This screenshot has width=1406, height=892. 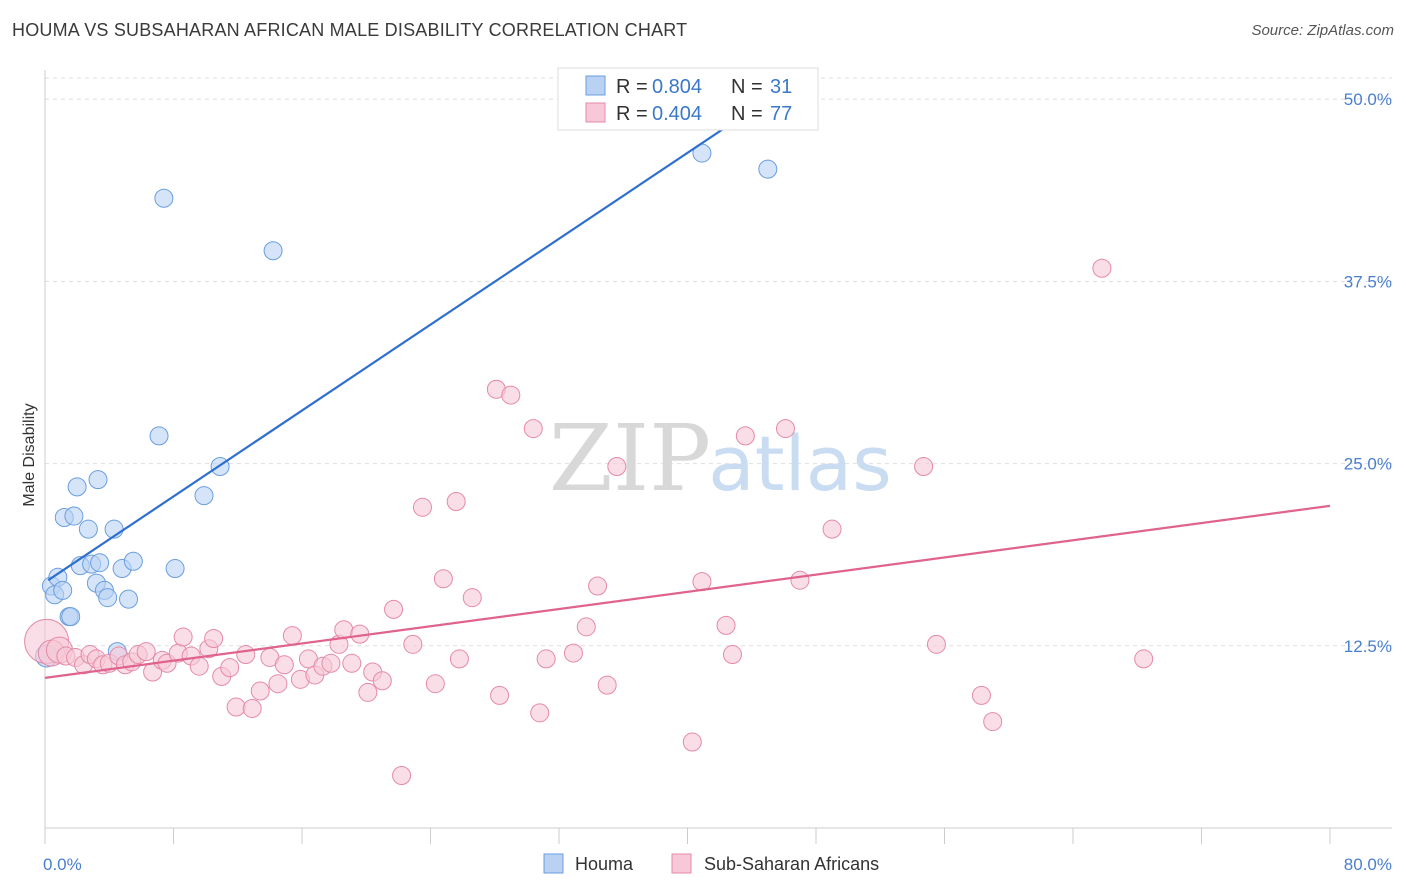 I want to click on bottom-legend-swatch-houma, so click(x=553, y=863).